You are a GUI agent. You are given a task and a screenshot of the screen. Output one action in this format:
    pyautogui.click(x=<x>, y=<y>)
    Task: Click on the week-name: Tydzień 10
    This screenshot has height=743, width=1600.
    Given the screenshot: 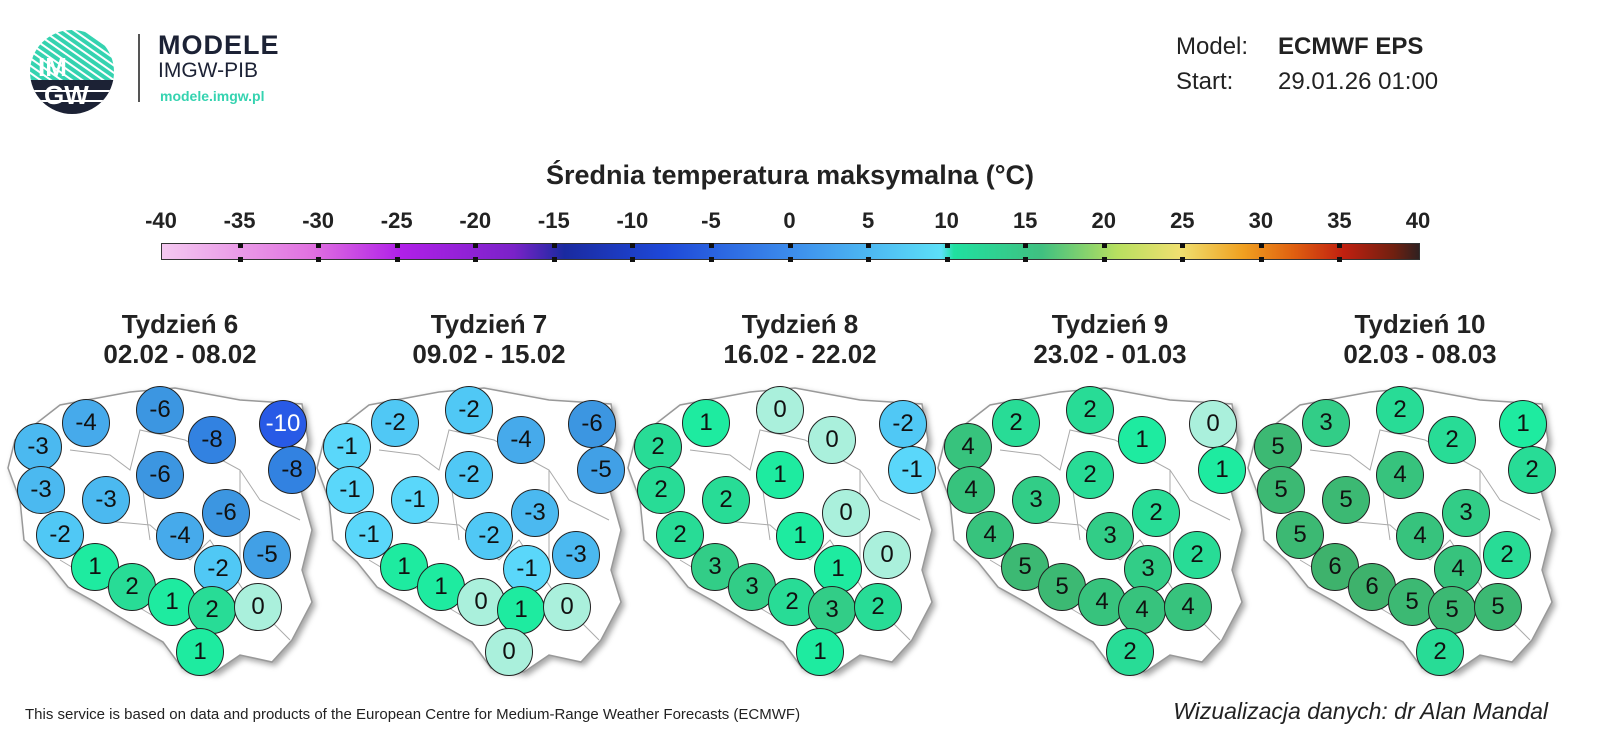 What is the action you would take?
    pyautogui.click(x=1420, y=324)
    